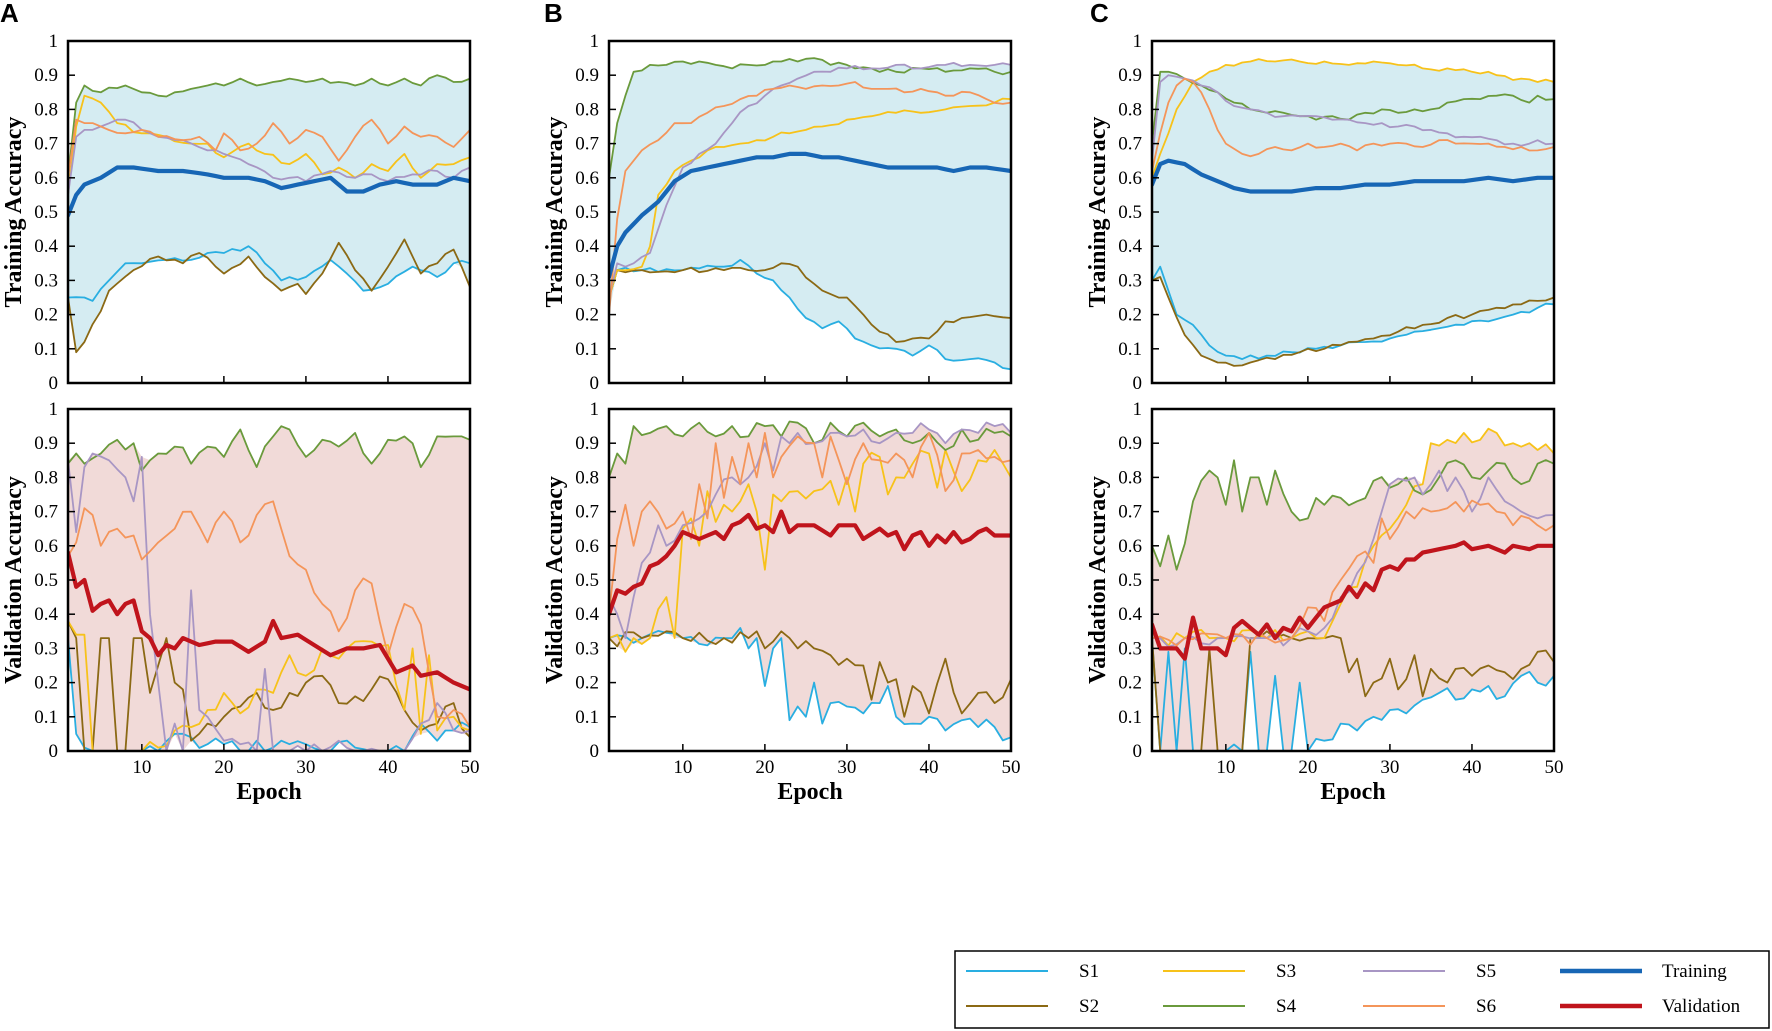 The height and width of the screenshot is (1031, 1772). Describe the element at coordinates (1032, 1006) in the screenshot. I see `legend-item-s2: S2` at that location.